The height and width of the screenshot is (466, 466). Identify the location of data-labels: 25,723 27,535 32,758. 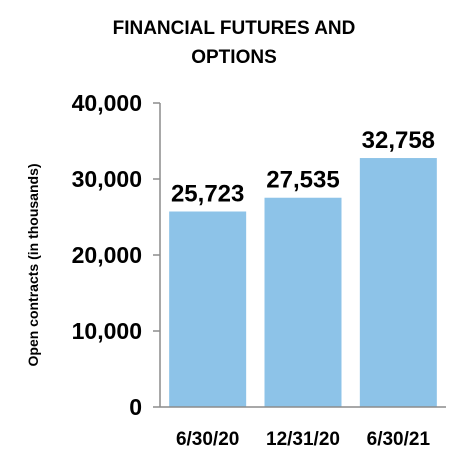
(303, 167).